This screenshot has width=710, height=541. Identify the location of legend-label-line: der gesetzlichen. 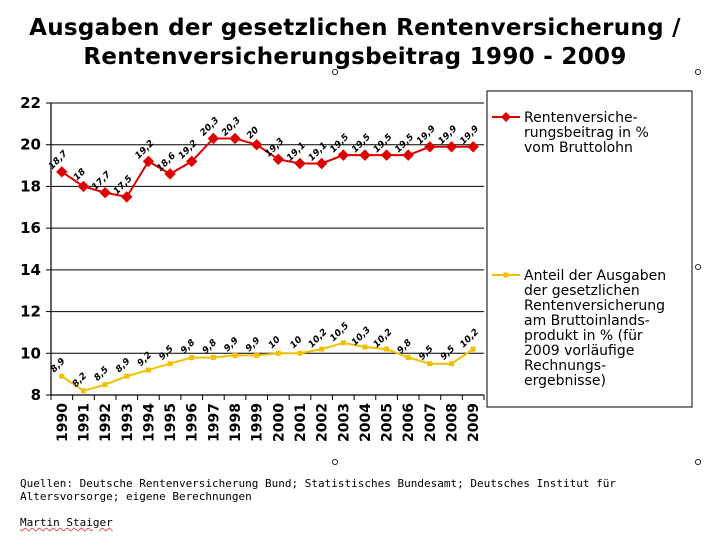
(582, 291).